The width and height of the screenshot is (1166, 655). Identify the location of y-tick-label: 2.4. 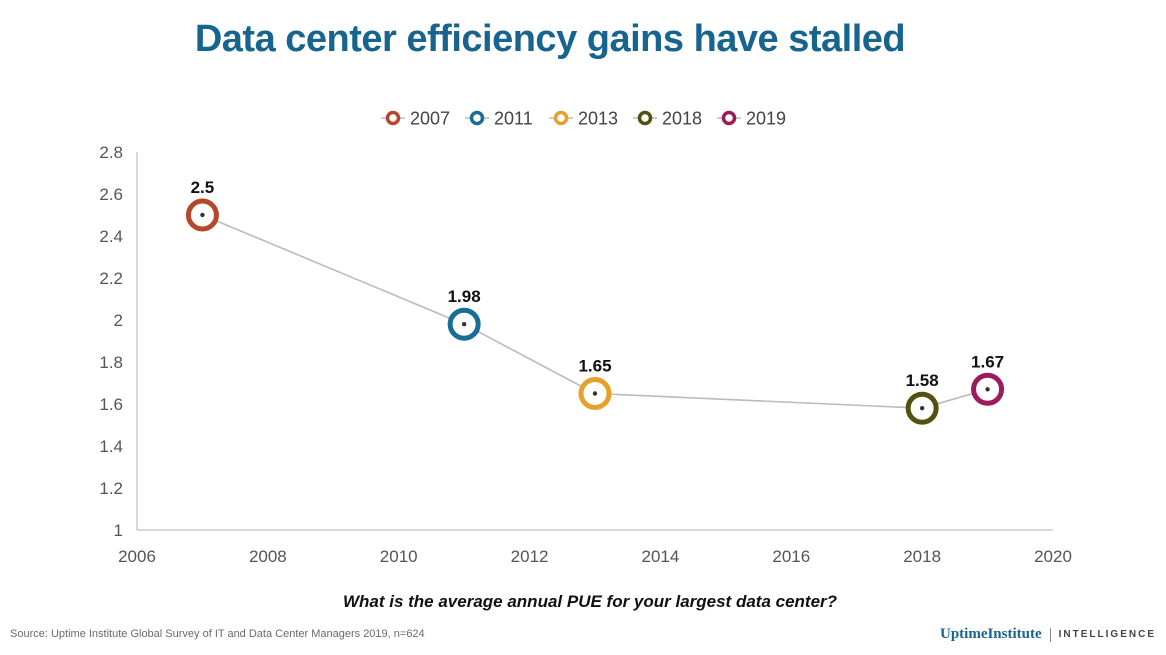
(111, 236).